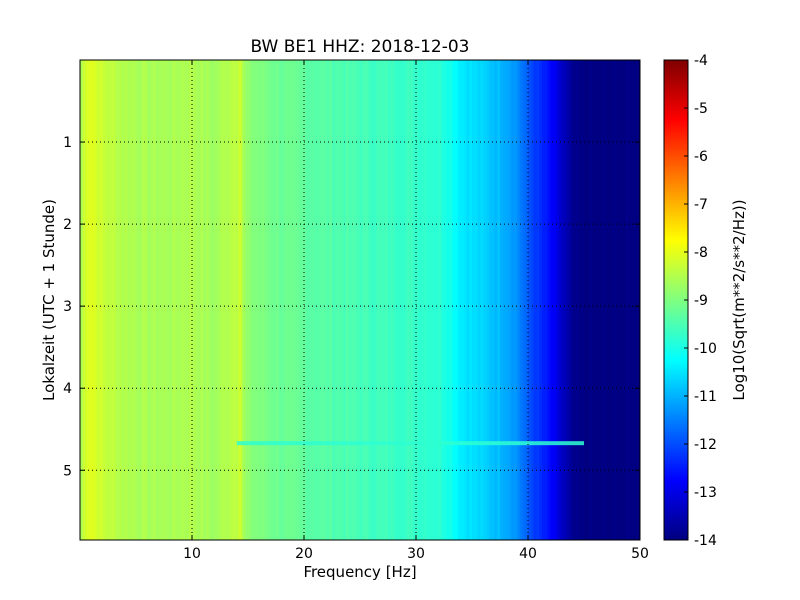  Describe the element at coordinates (640, 554) in the screenshot. I see `x-tick-label: 50` at that location.